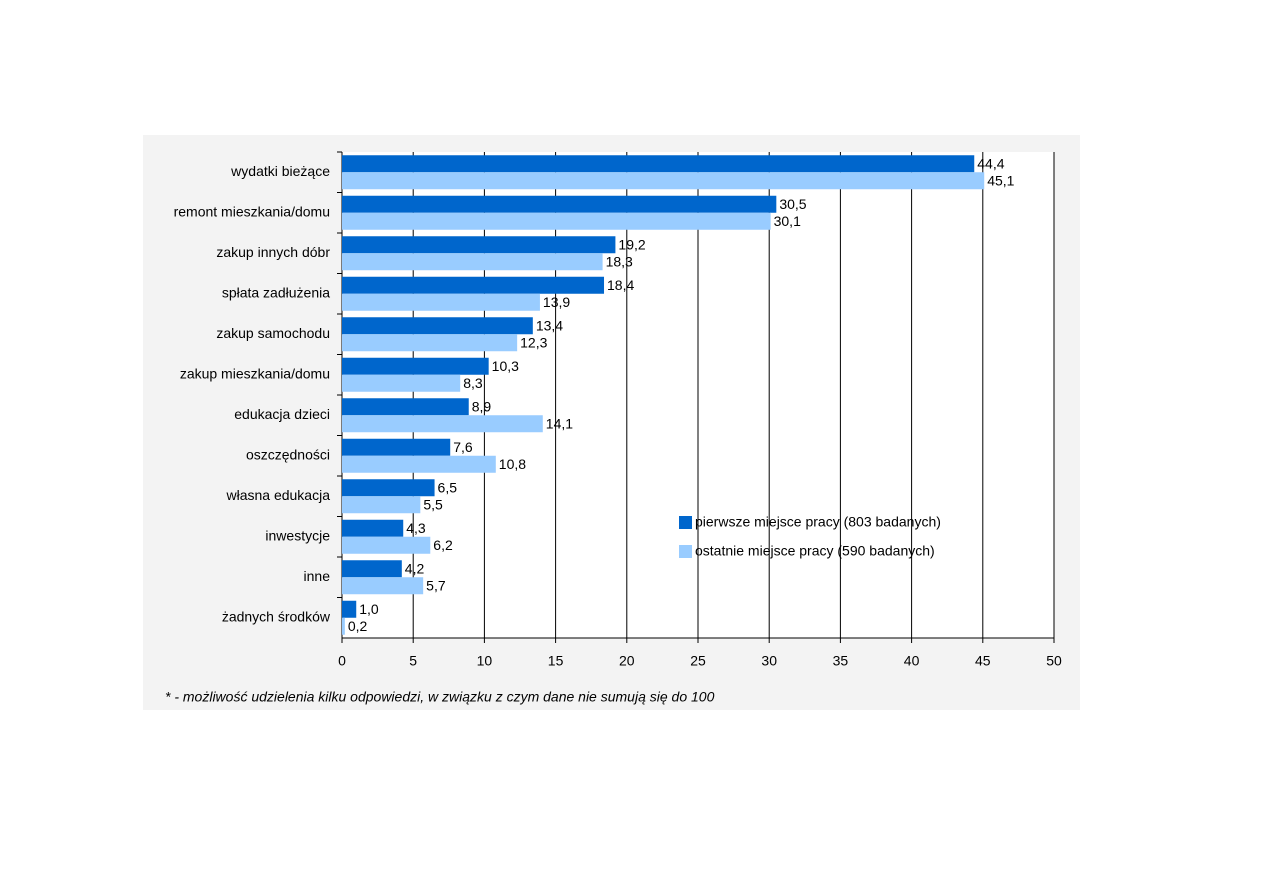  I want to click on data-label: 14,1, so click(559, 423).